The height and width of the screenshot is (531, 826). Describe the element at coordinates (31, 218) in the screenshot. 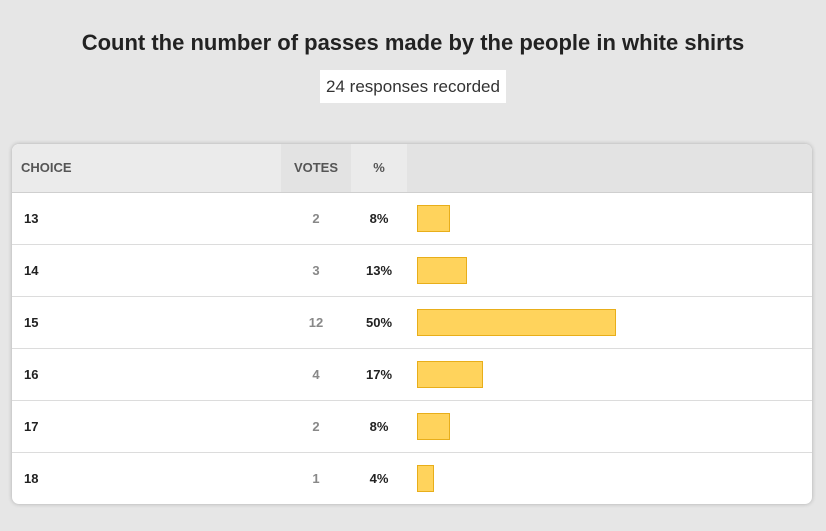

I see `row-choice: 13` at that location.